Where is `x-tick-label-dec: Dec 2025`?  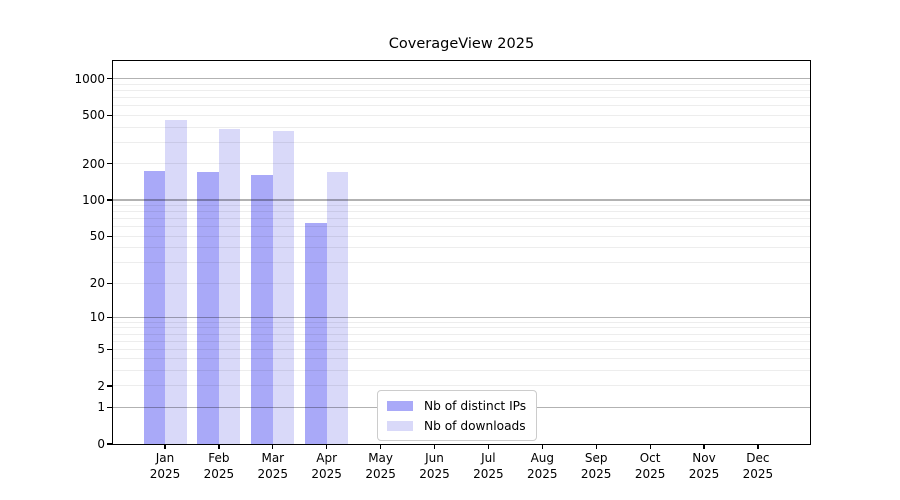
x-tick-label-dec: Dec 2025 is located at coordinates (758, 466).